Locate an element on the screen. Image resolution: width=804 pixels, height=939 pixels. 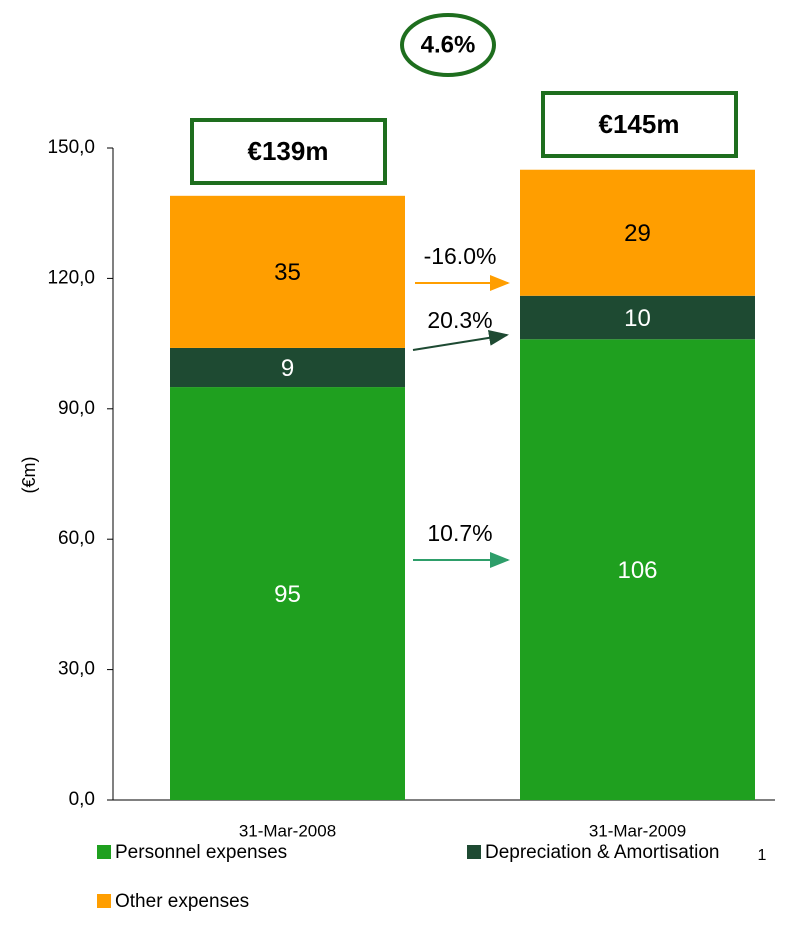
growth-ellipse is located at coordinates (448, 45).